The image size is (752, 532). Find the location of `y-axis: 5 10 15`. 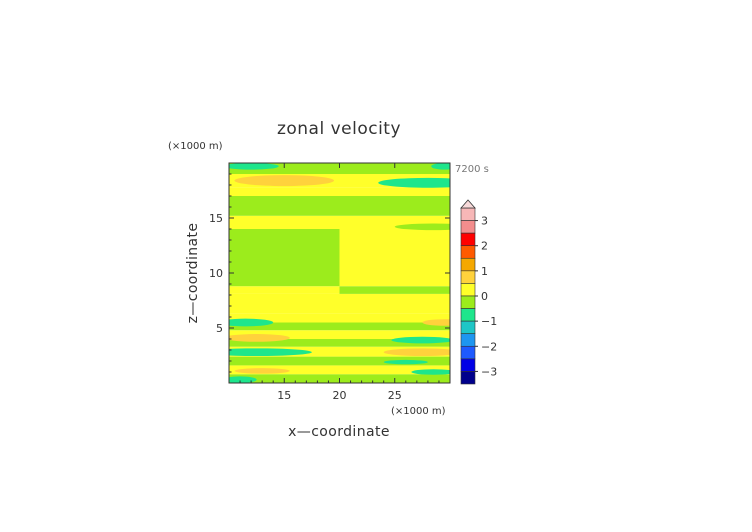

y-axis: 5 10 15 is located at coordinates (329, 273).